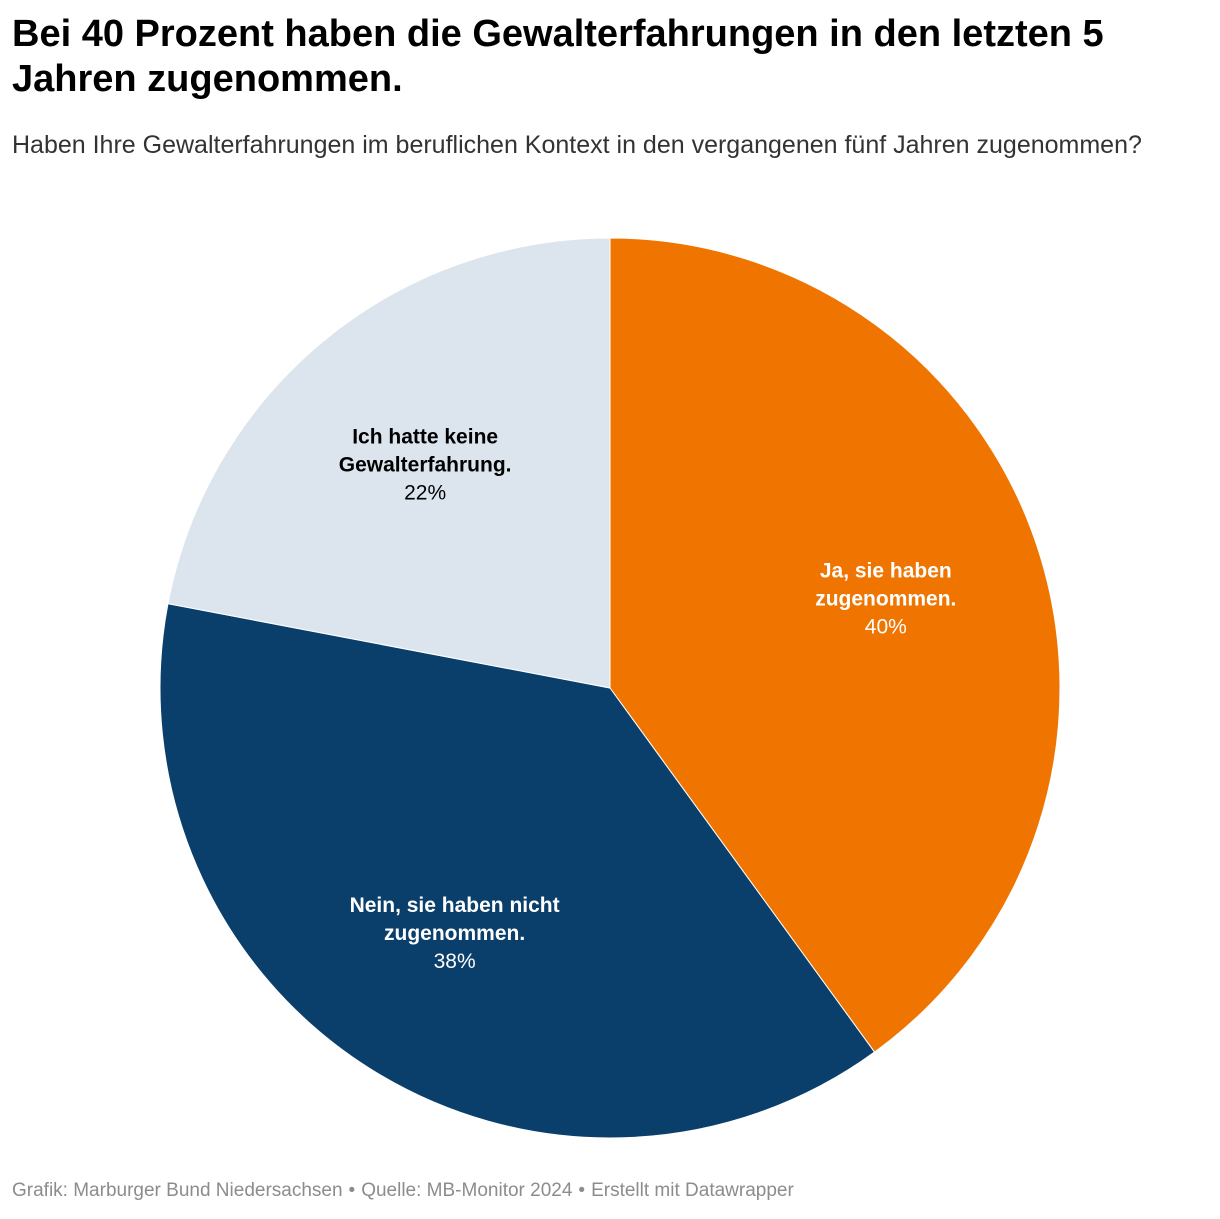  I want to click on footer-source: Quelle: MB-Monitor 2024, so click(467, 1190).